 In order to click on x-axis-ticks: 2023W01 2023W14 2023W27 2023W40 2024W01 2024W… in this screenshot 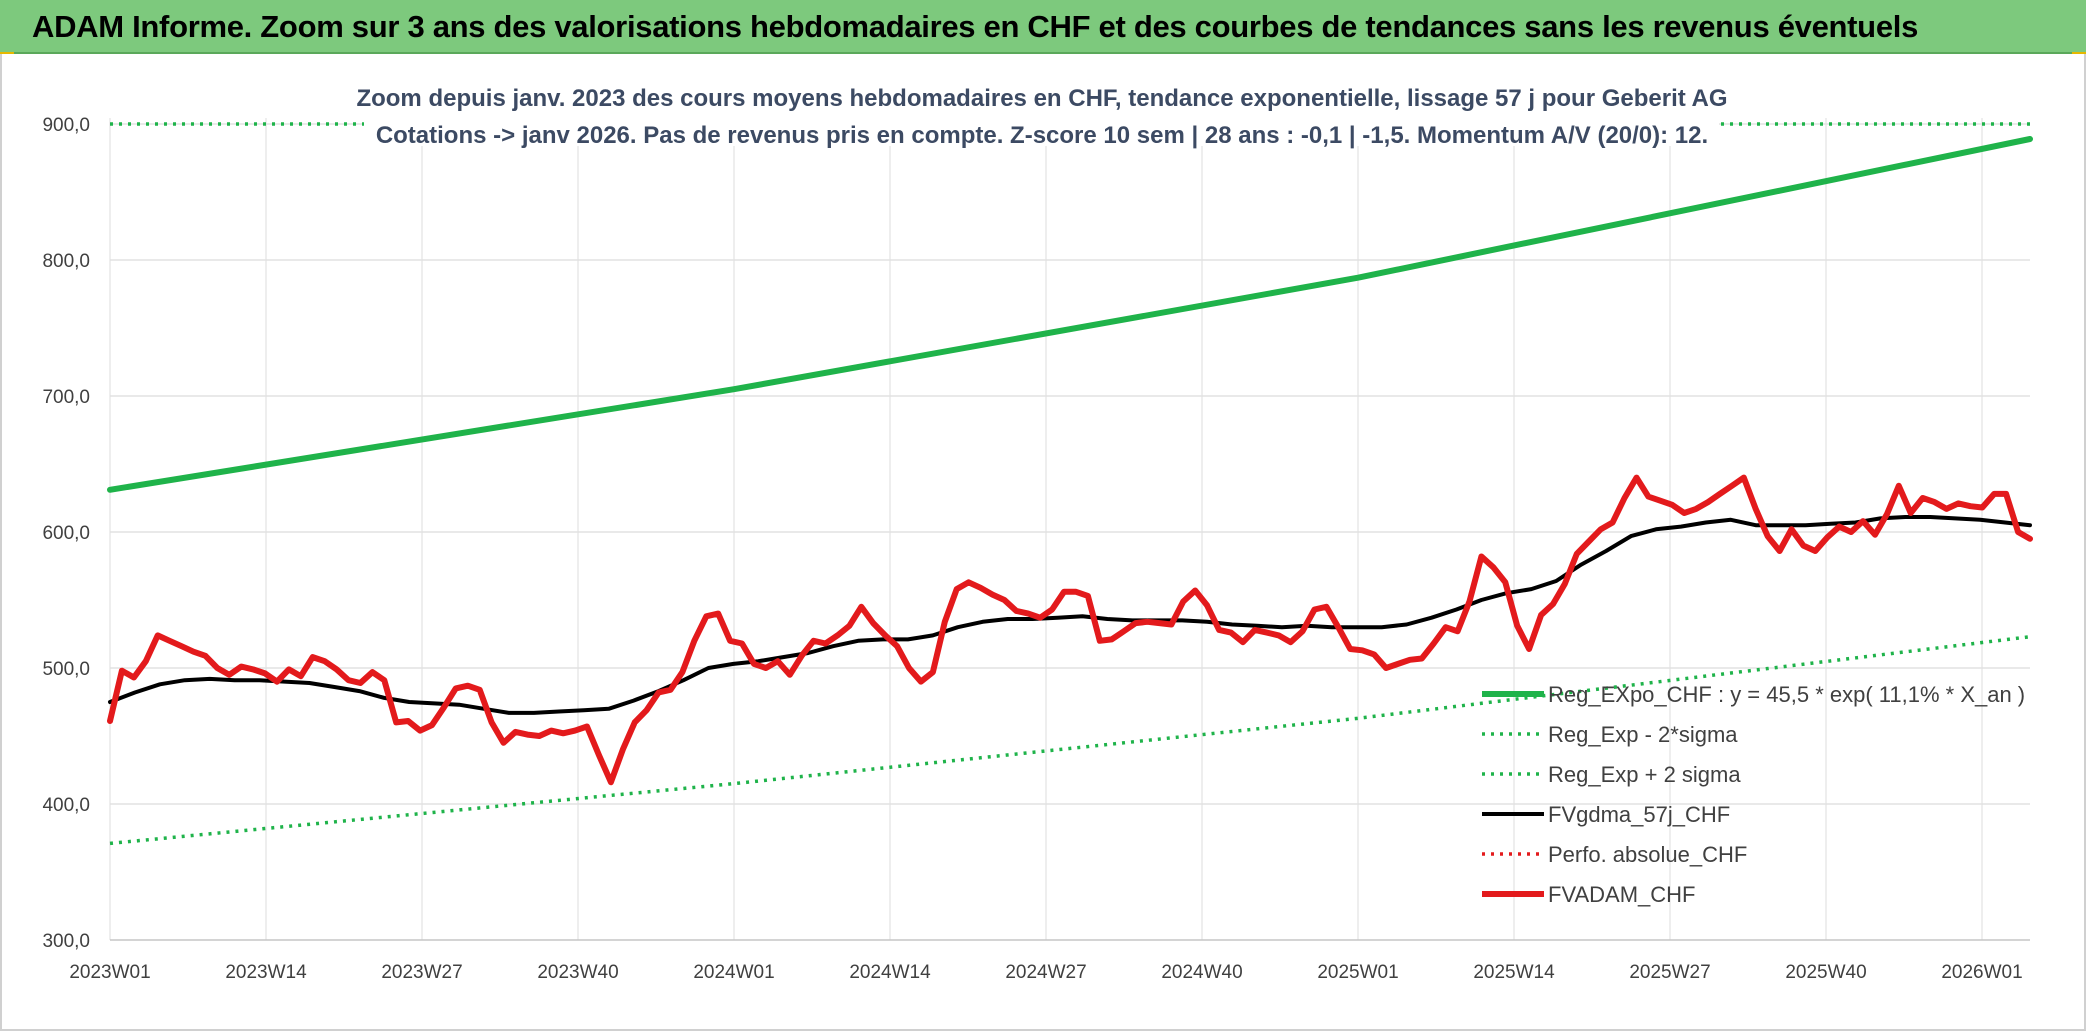, I will do `click(1045, 972)`.